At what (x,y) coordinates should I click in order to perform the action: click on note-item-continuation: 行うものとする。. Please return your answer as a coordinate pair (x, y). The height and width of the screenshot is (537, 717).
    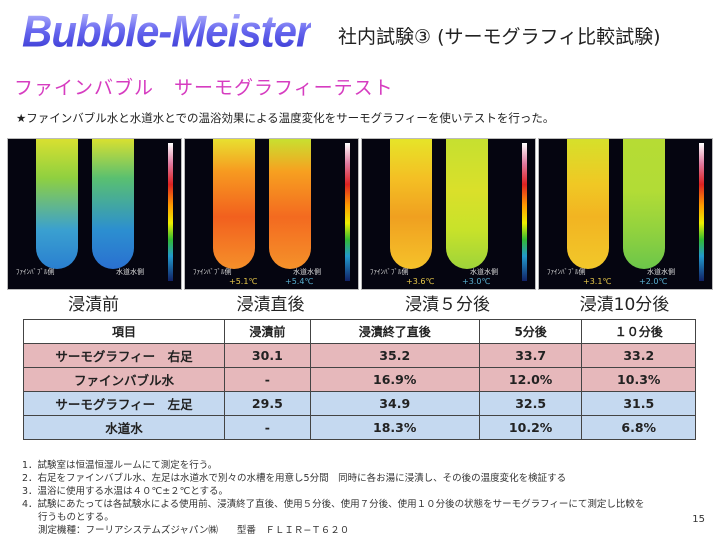
    Looking at the image, I should click on (76, 517).